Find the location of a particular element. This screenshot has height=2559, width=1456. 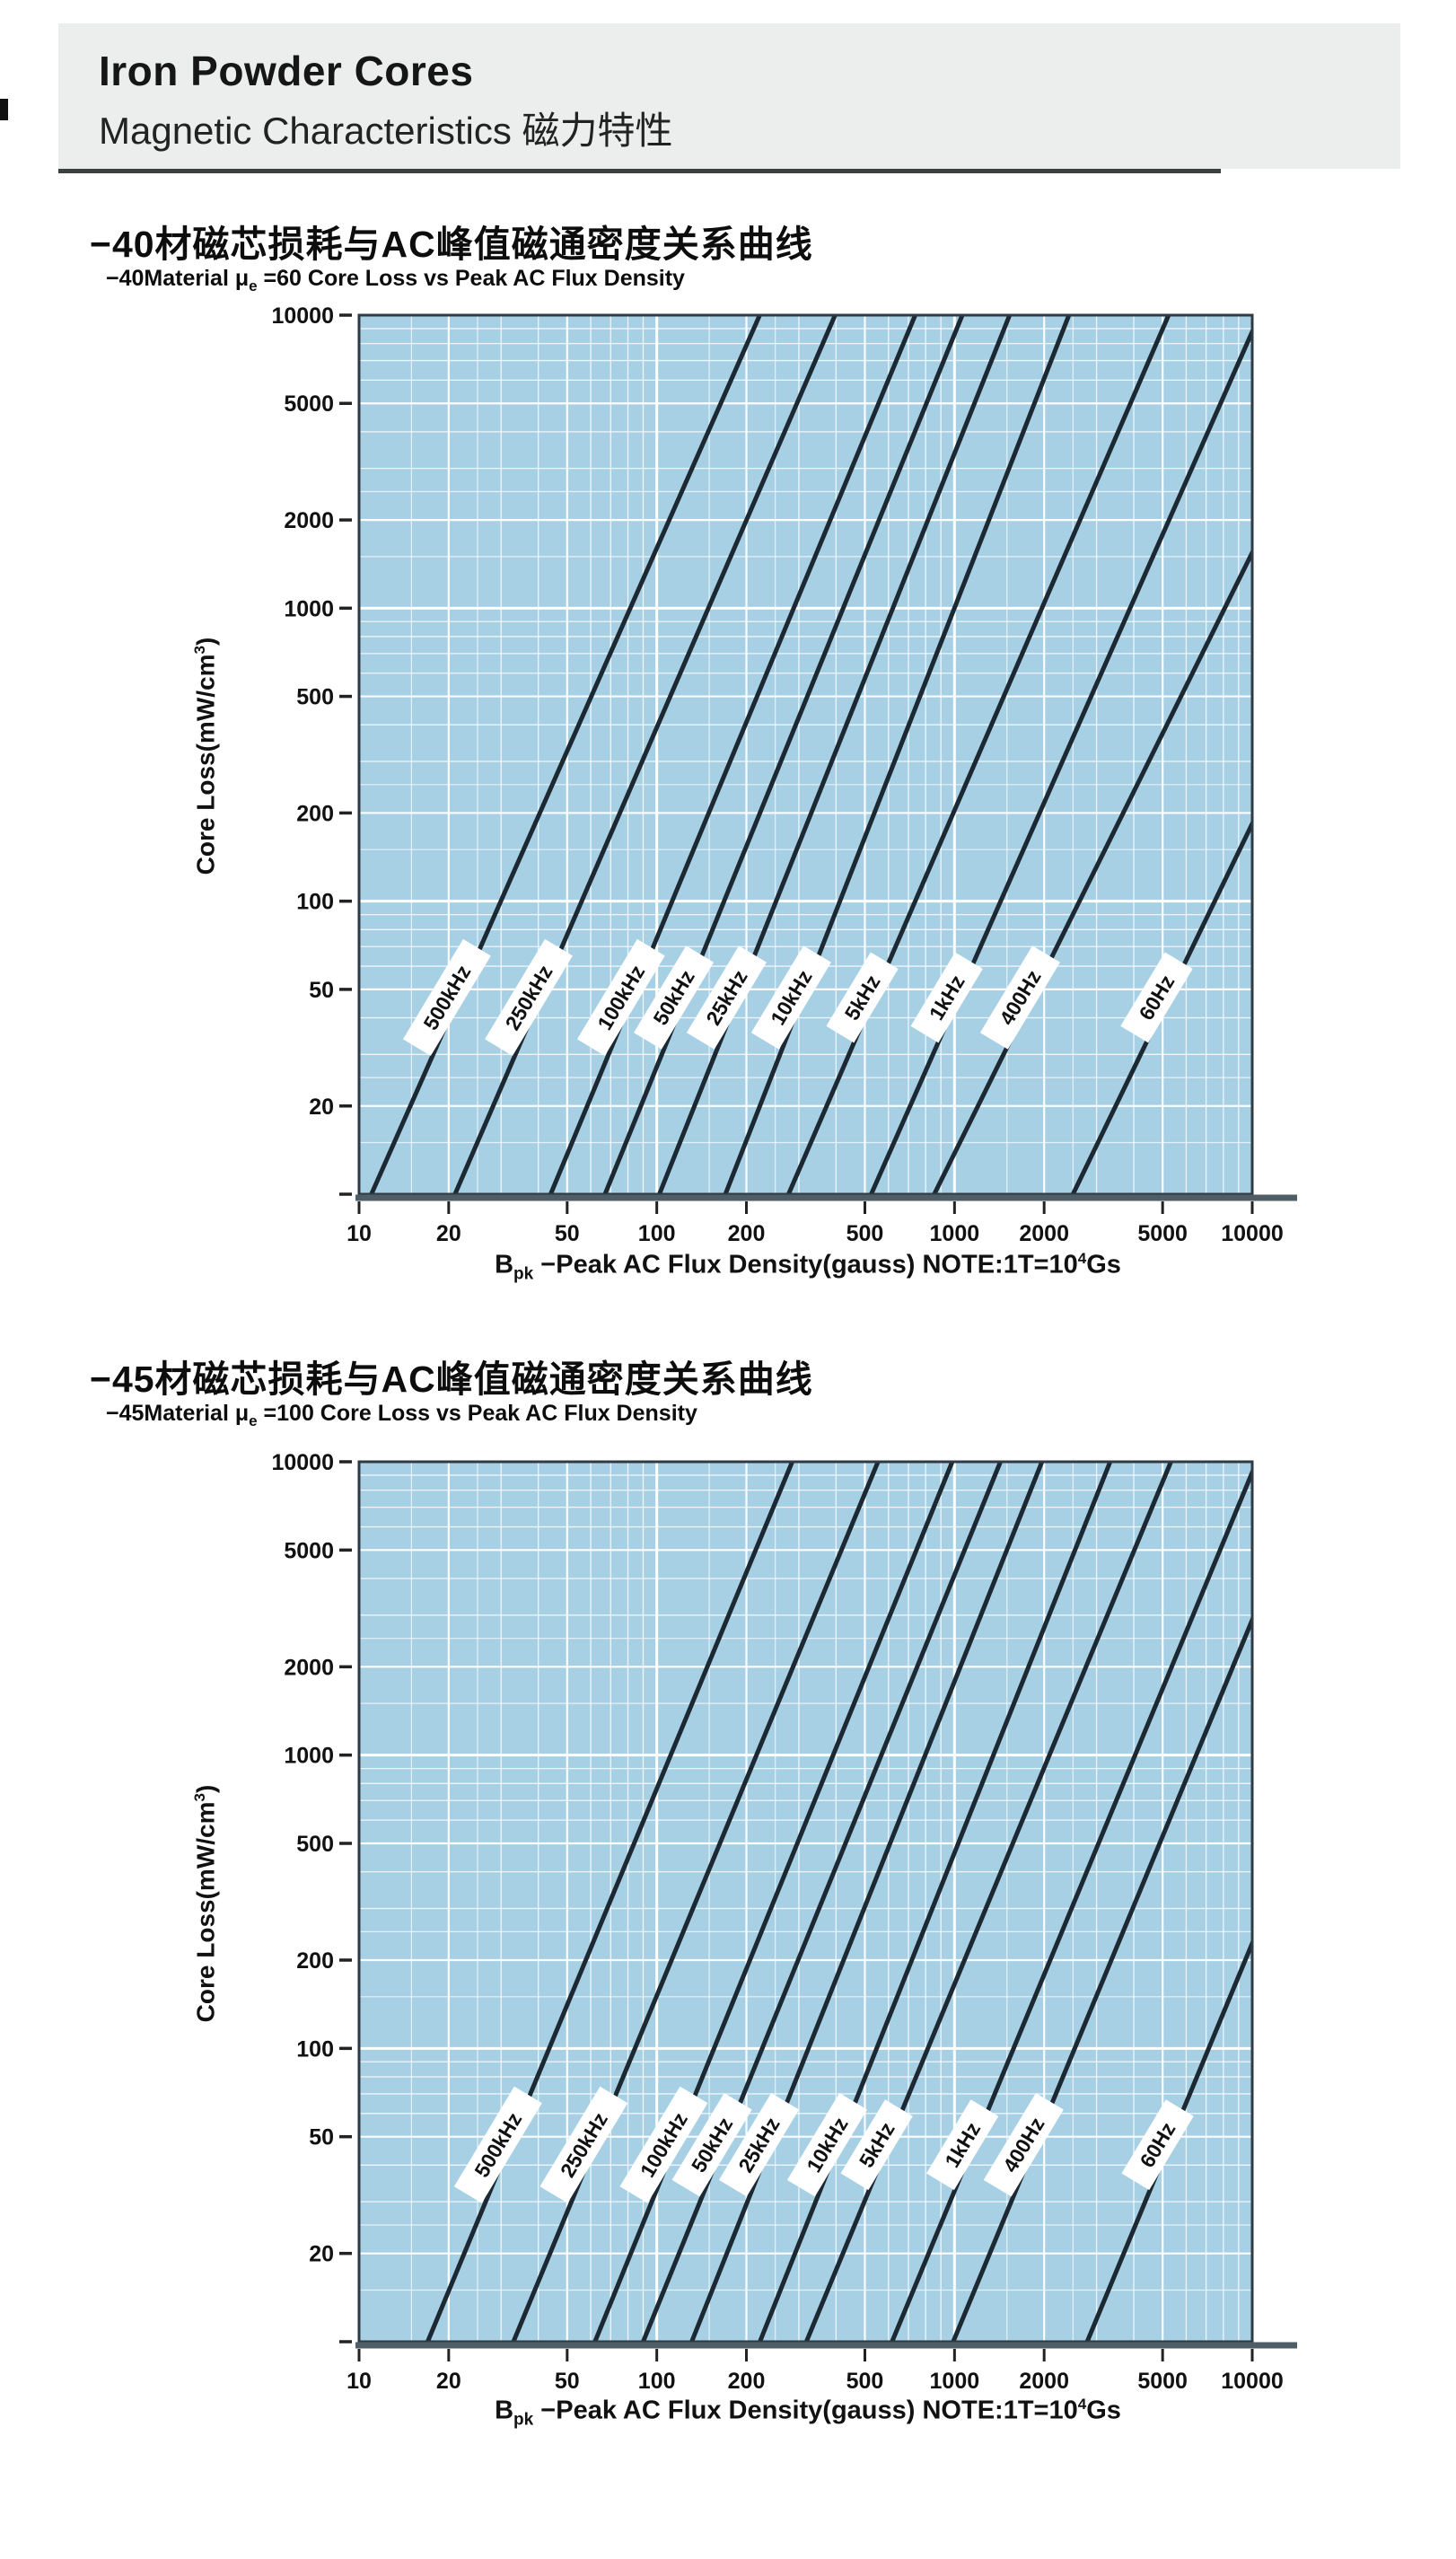

chart1-subtitle-rest: =60 Core Loss vs Peak AC Flux Density is located at coordinates (471, 279).